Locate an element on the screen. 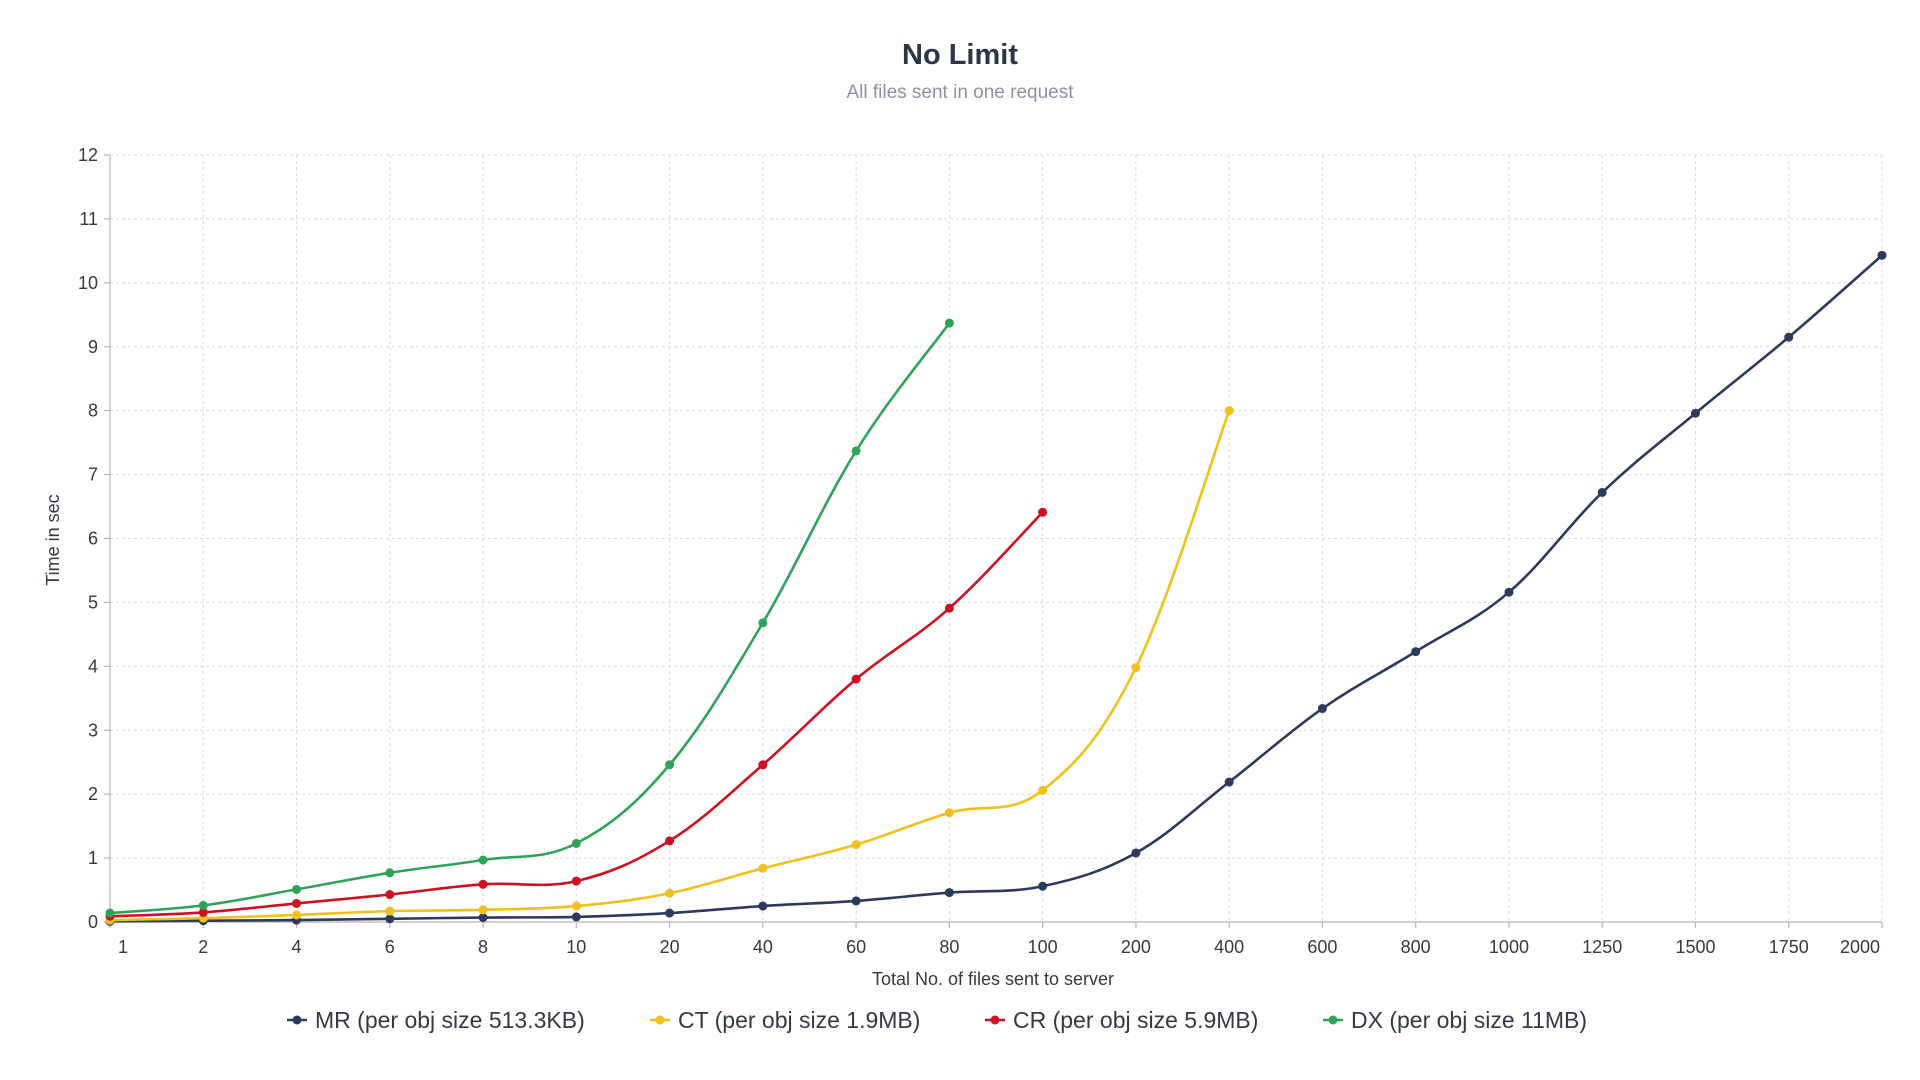 The height and width of the screenshot is (1080, 1920). y-axis-title: Time in sec is located at coordinates (53, 539).